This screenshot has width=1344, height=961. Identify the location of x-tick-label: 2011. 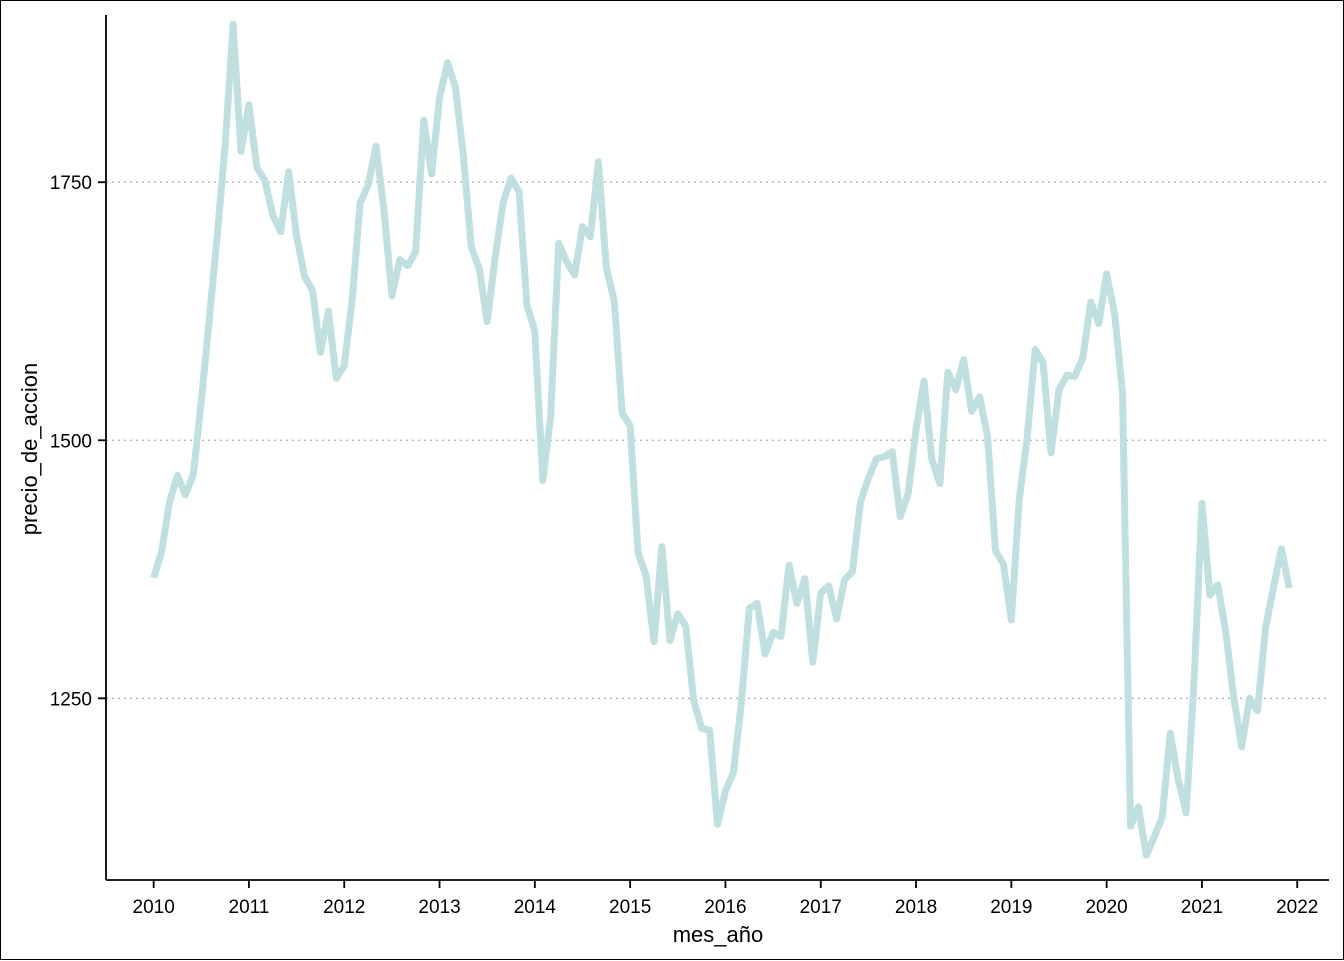
(249, 907).